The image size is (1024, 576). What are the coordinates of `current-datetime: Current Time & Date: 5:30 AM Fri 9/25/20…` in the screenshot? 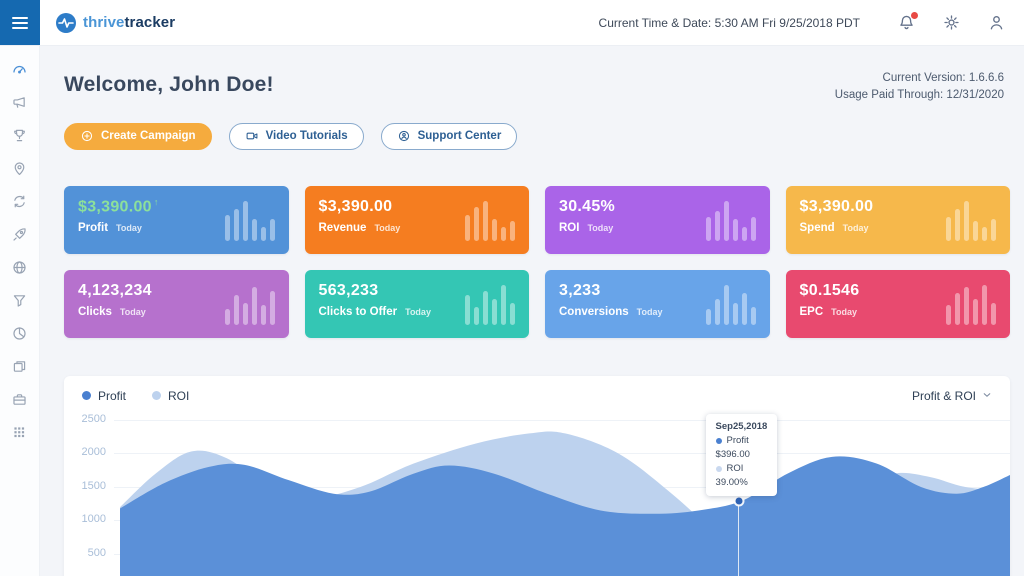 It's located at (729, 22).